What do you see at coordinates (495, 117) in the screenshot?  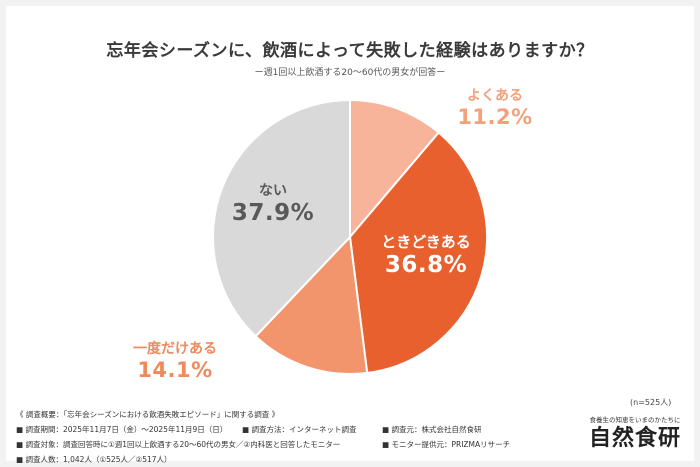 I see `label-yoku-aru-pct: 11.2%` at bounding box center [495, 117].